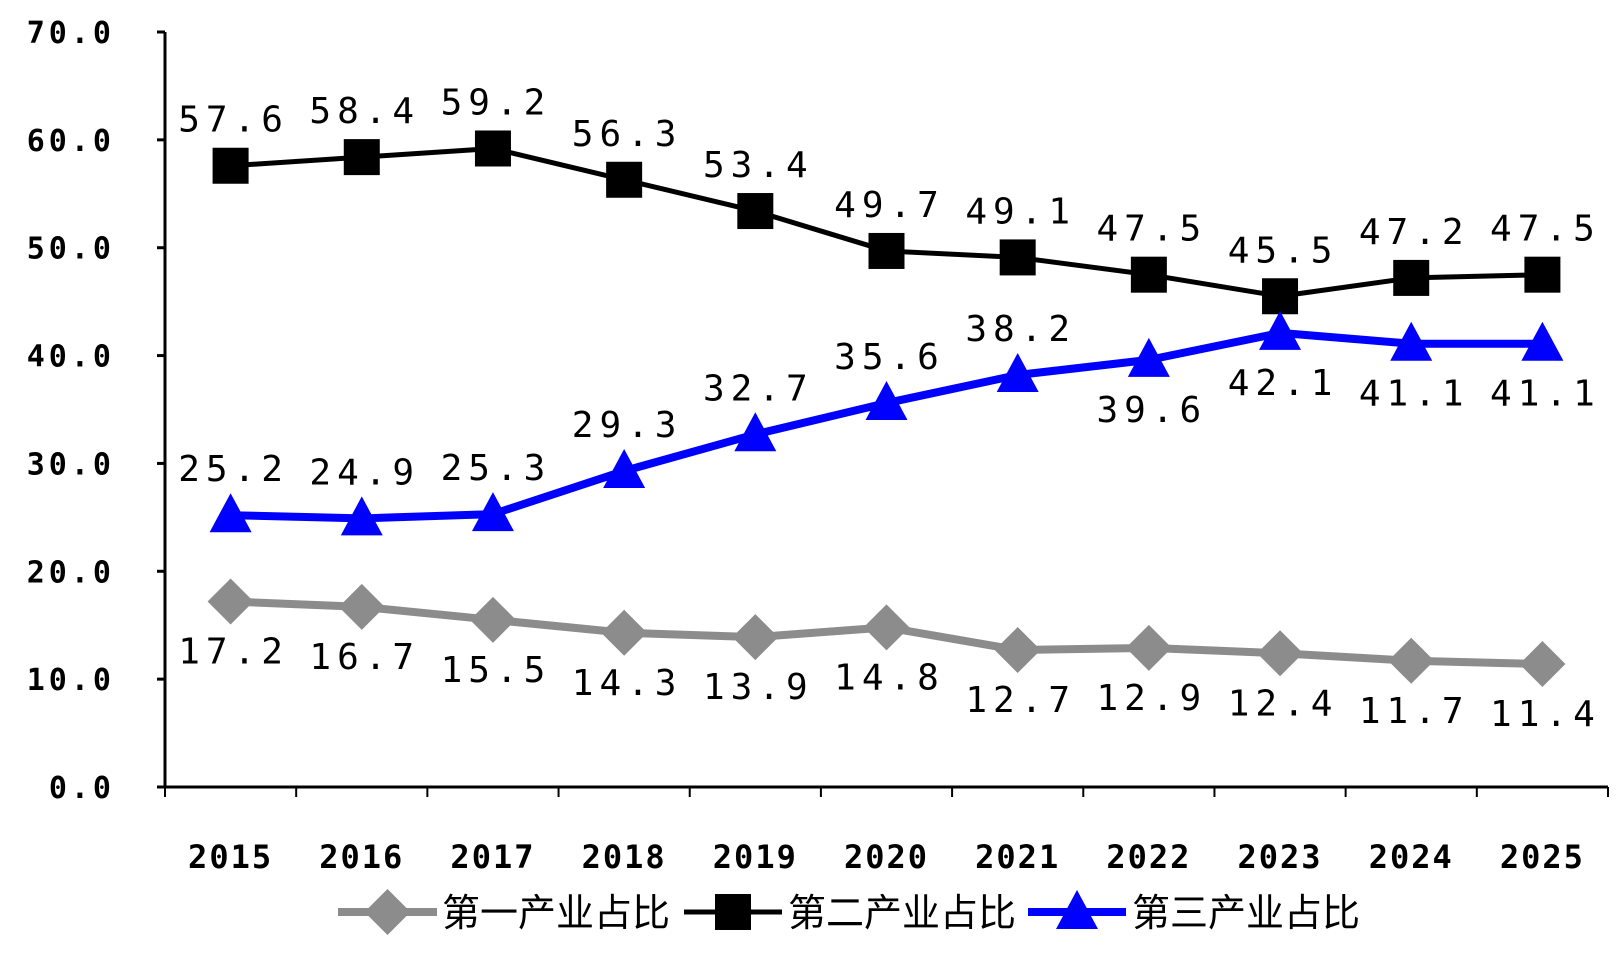  I want to click on data-label: 49.1, so click(1020, 211).